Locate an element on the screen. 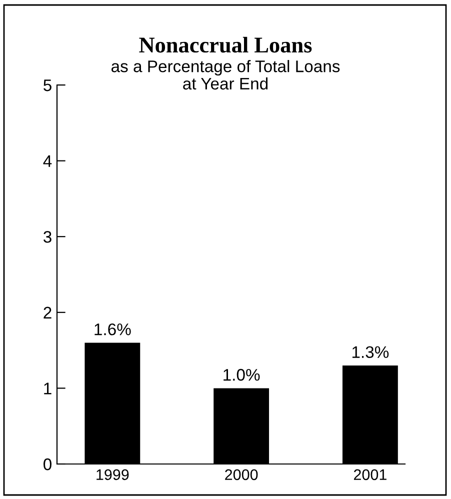  data-label: 1.0% is located at coordinates (242, 374).